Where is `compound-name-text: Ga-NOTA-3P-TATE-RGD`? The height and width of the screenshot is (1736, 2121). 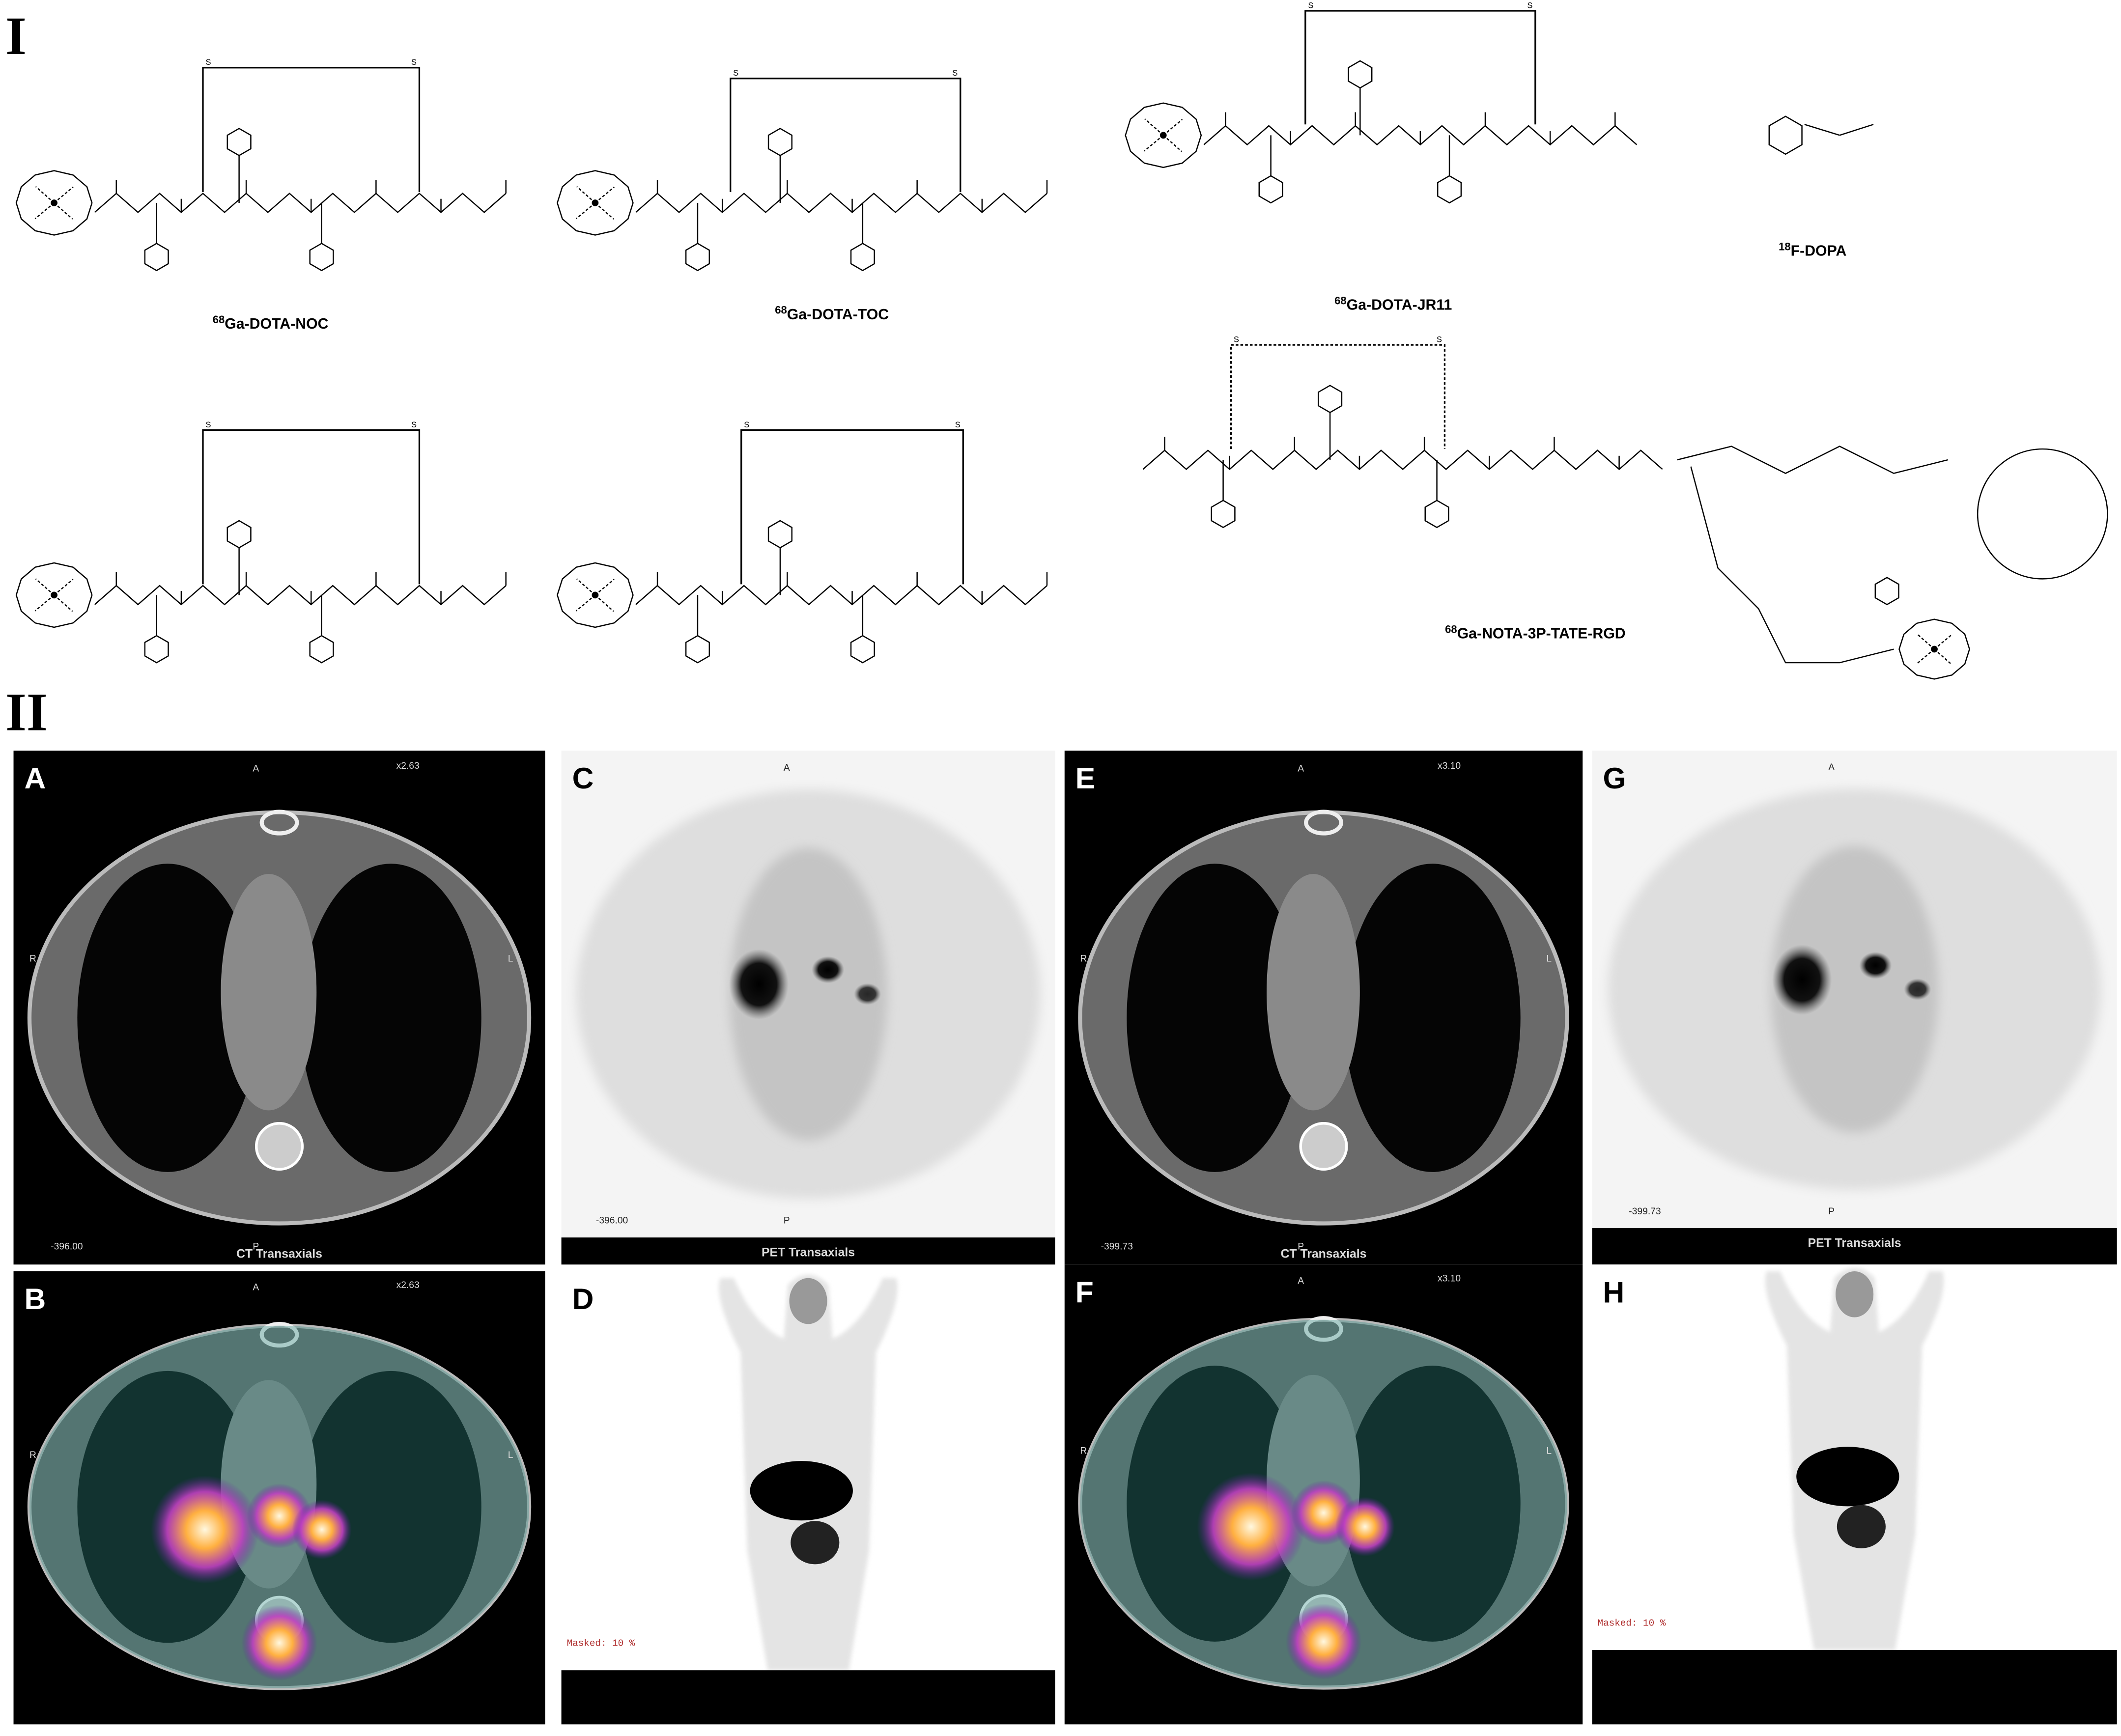
compound-name-text: Ga-NOTA-3P-TATE-RGD is located at coordinates (1542, 634).